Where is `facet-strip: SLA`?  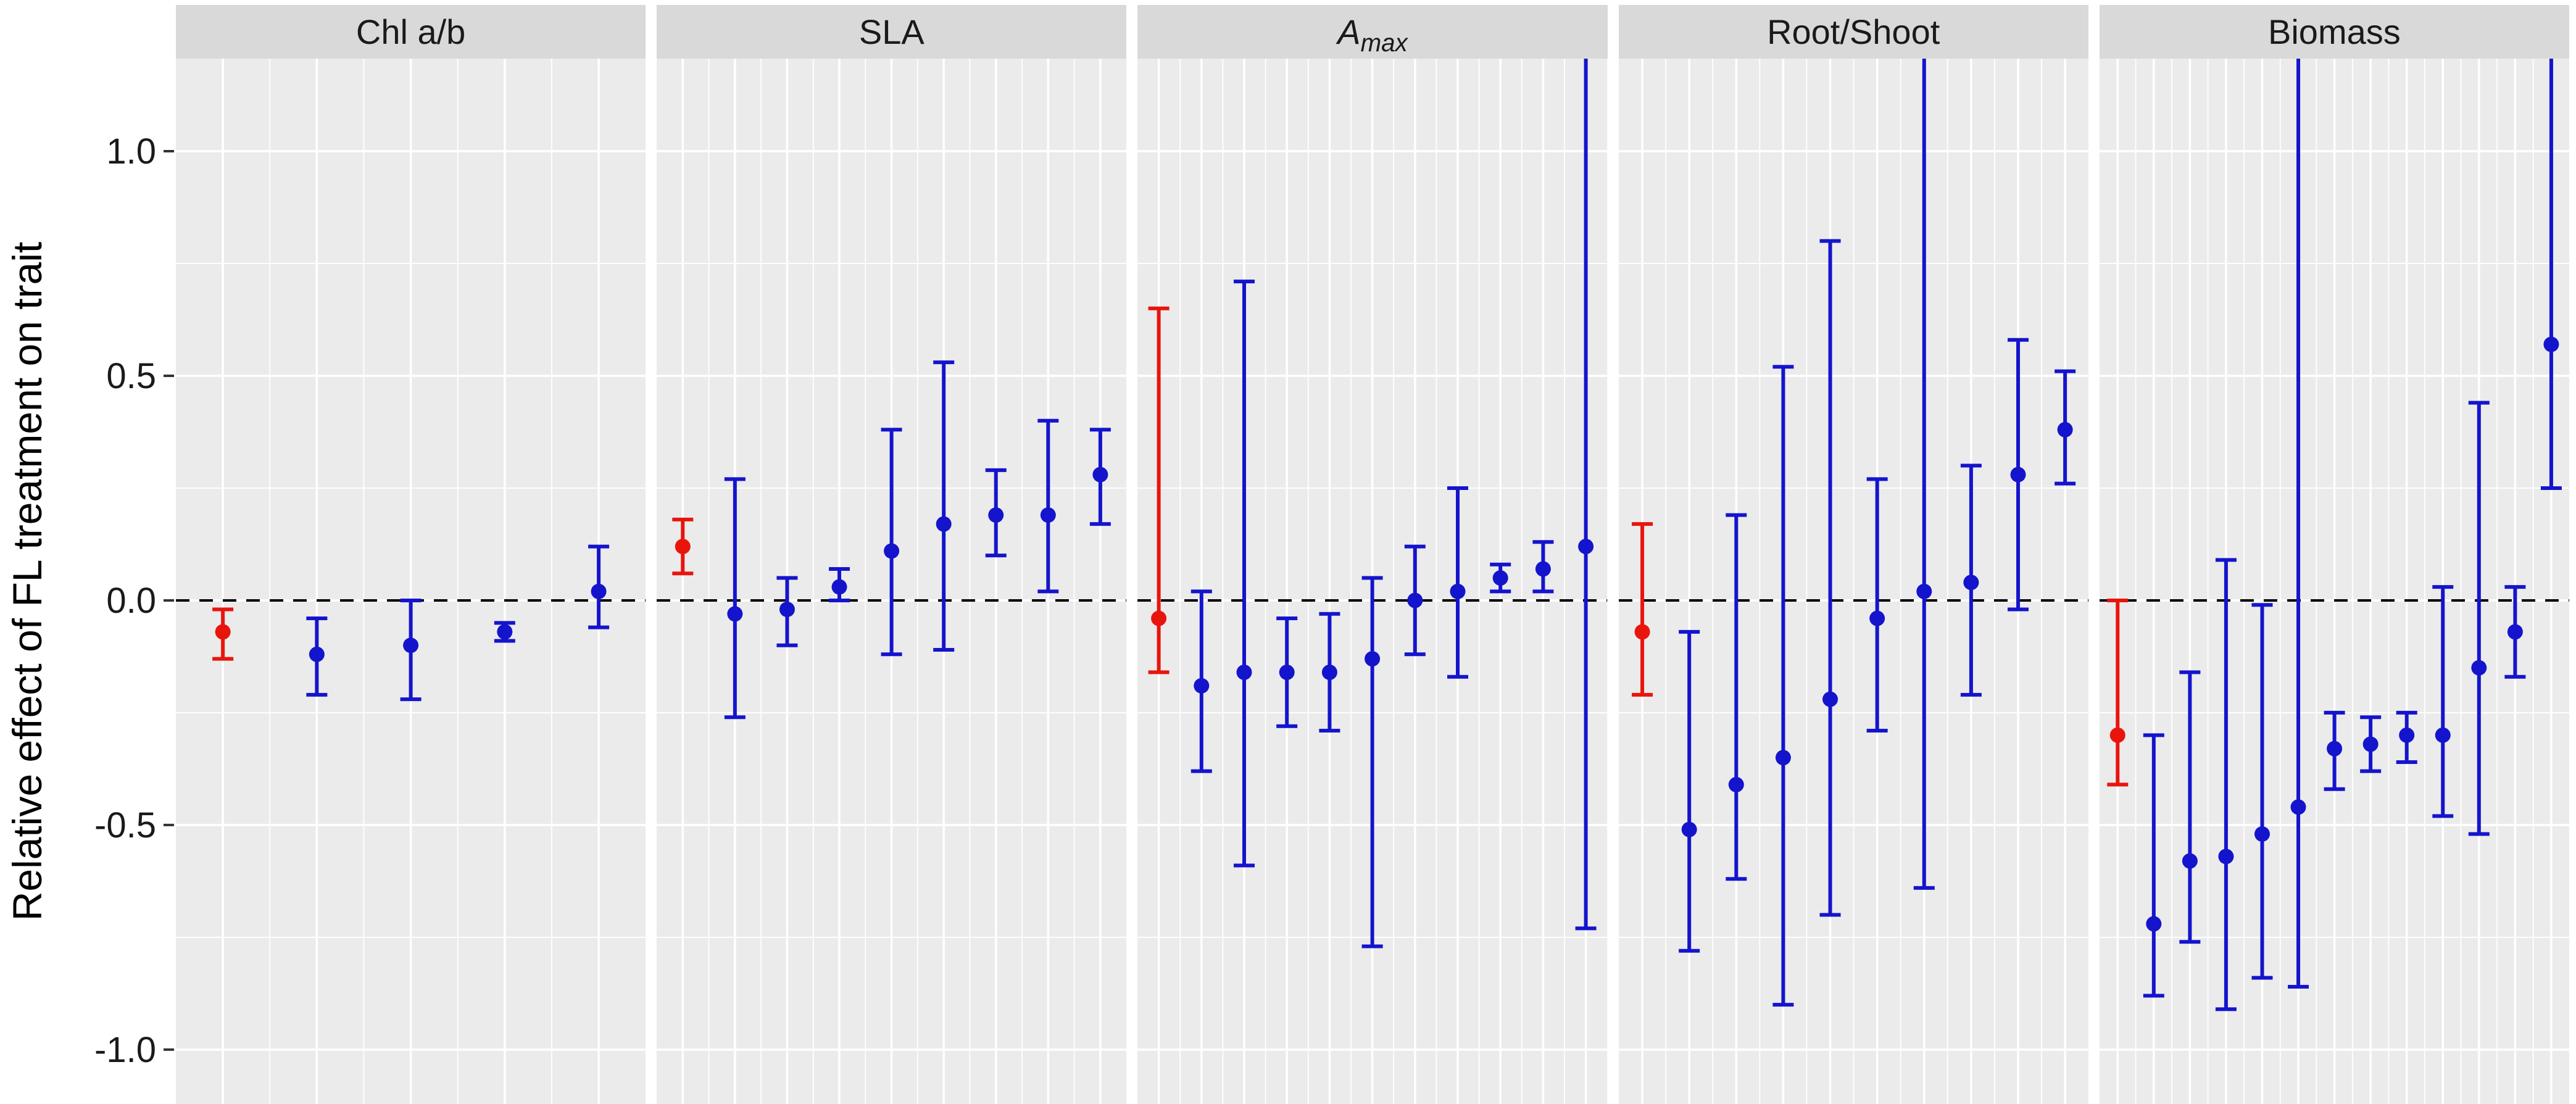
facet-strip: SLA is located at coordinates (892, 32).